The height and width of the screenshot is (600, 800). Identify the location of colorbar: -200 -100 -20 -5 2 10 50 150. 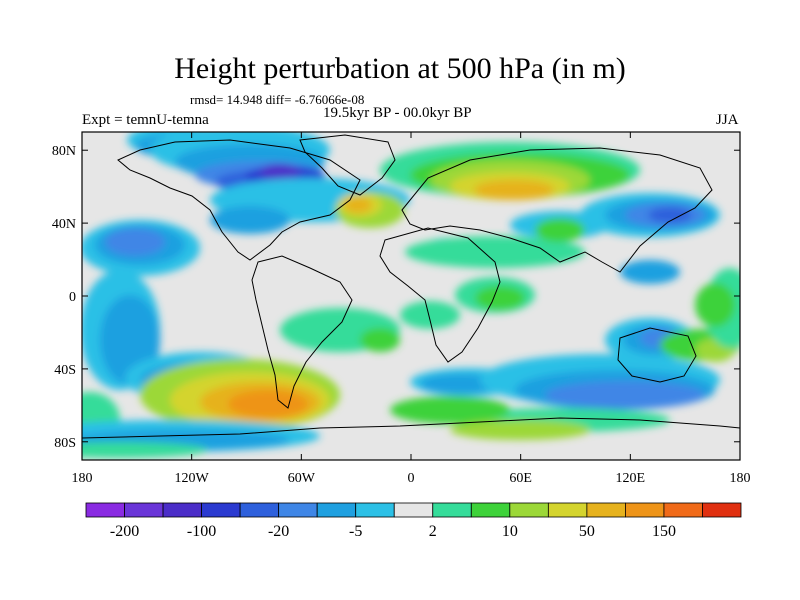
(413, 521).